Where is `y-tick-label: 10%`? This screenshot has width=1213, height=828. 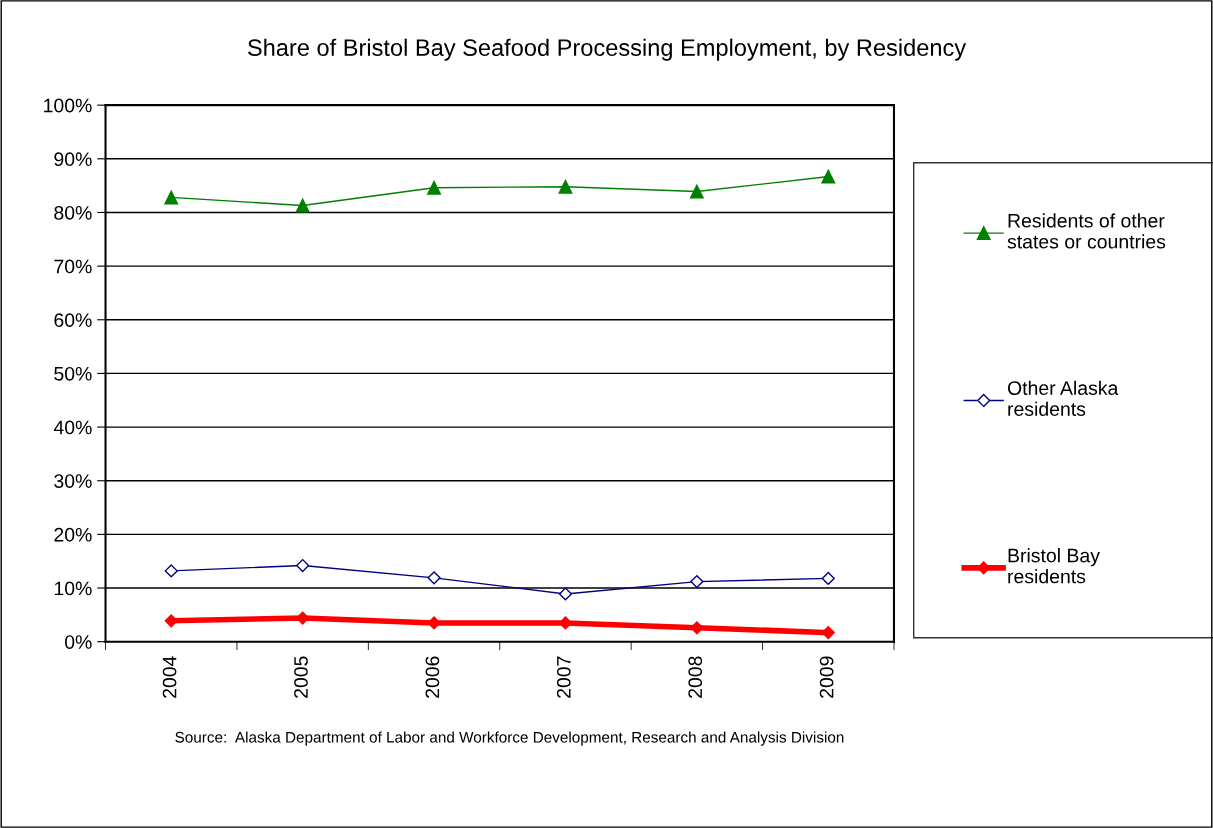 y-tick-label: 10% is located at coordinates (73, 588).